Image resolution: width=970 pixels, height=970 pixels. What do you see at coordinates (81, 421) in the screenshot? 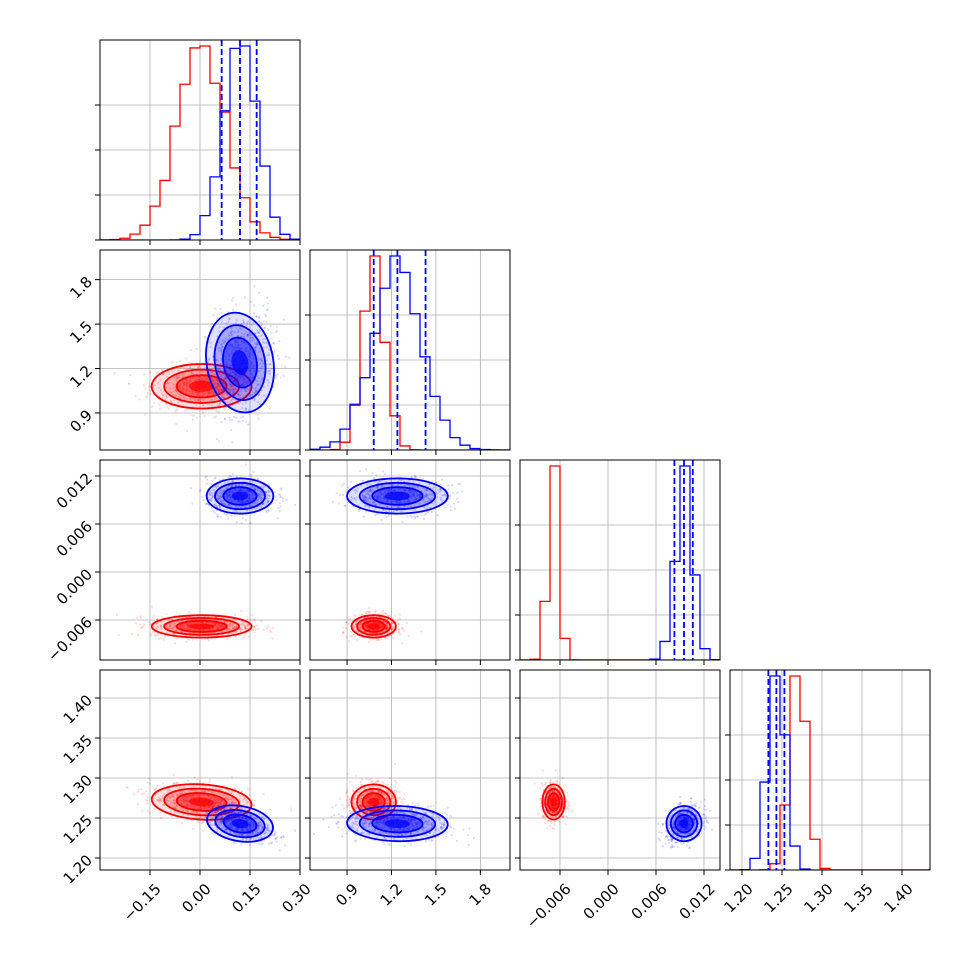
I see `y-tick-label: 0.9` at bounding box center [81, 421].